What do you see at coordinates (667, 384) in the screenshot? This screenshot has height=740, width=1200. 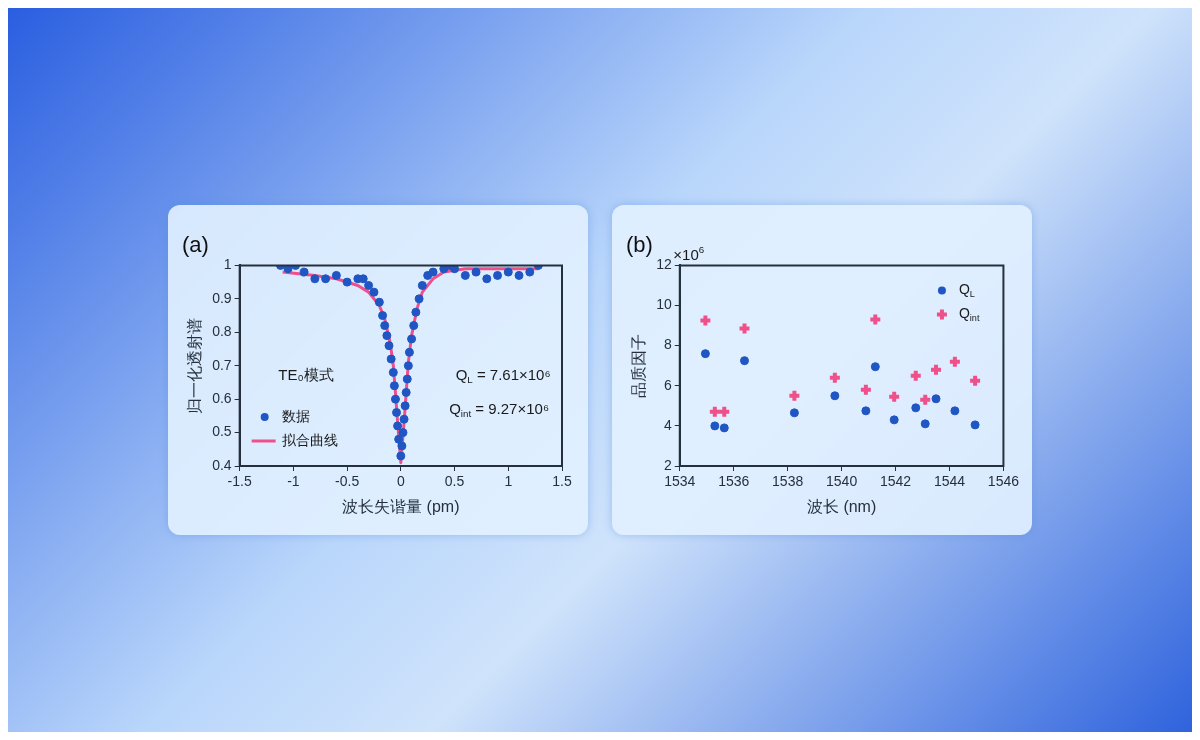 I see `y-tick-label: 6` at bounding box center [667, 384].